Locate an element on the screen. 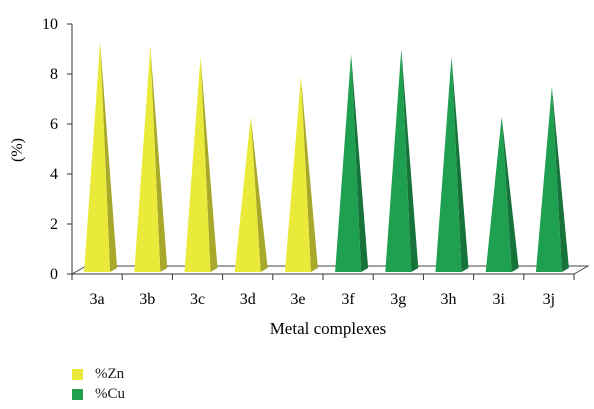 The height and width of the screenshot is (409, 594). legend-item: %Zn is located at coordinates (98, 374).